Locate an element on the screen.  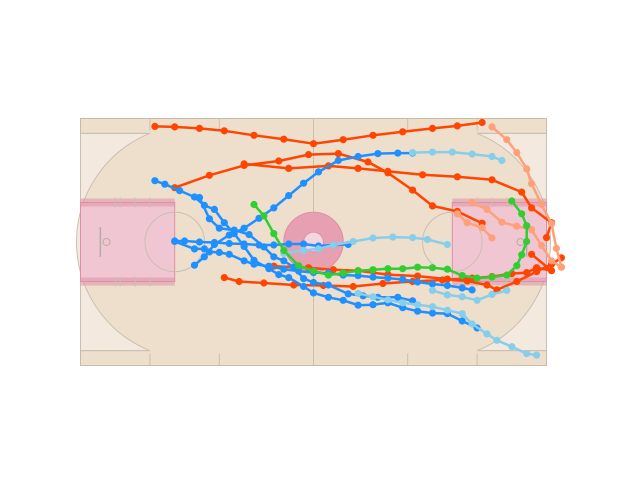
left-rim is located at coordinates (106, 242).